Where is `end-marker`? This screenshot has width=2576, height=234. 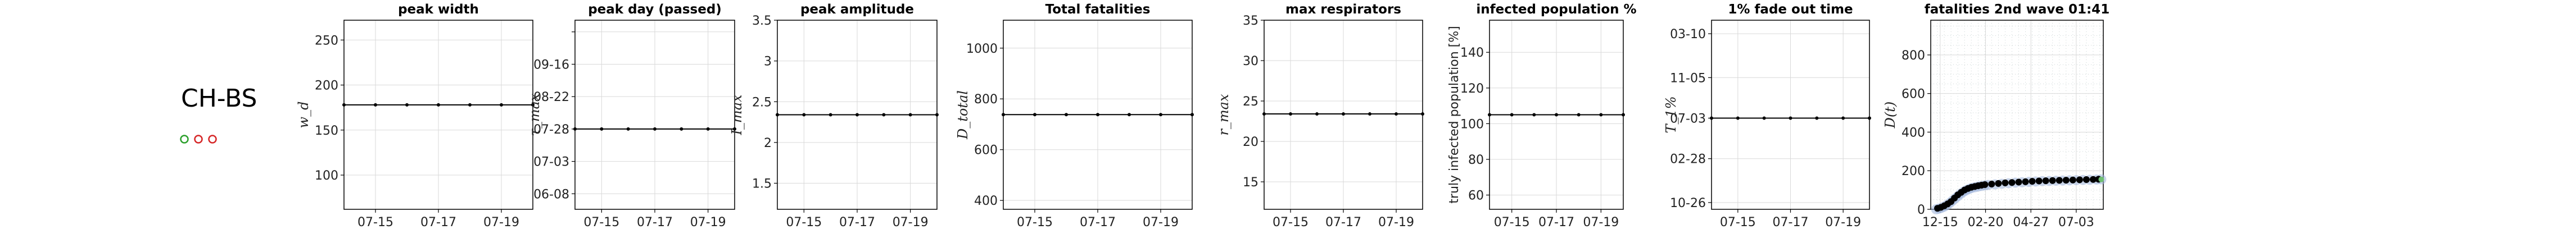
end-marker is located at coordinates (2101, 179).